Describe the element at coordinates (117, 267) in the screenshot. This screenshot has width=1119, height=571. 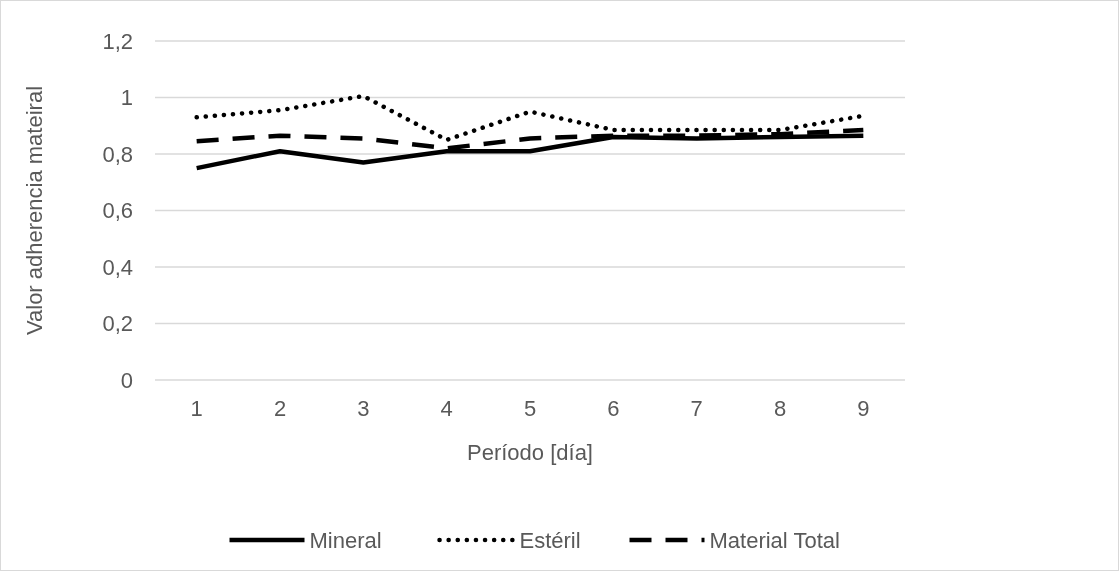
I see `y-tick-label: 0,4` at that location.